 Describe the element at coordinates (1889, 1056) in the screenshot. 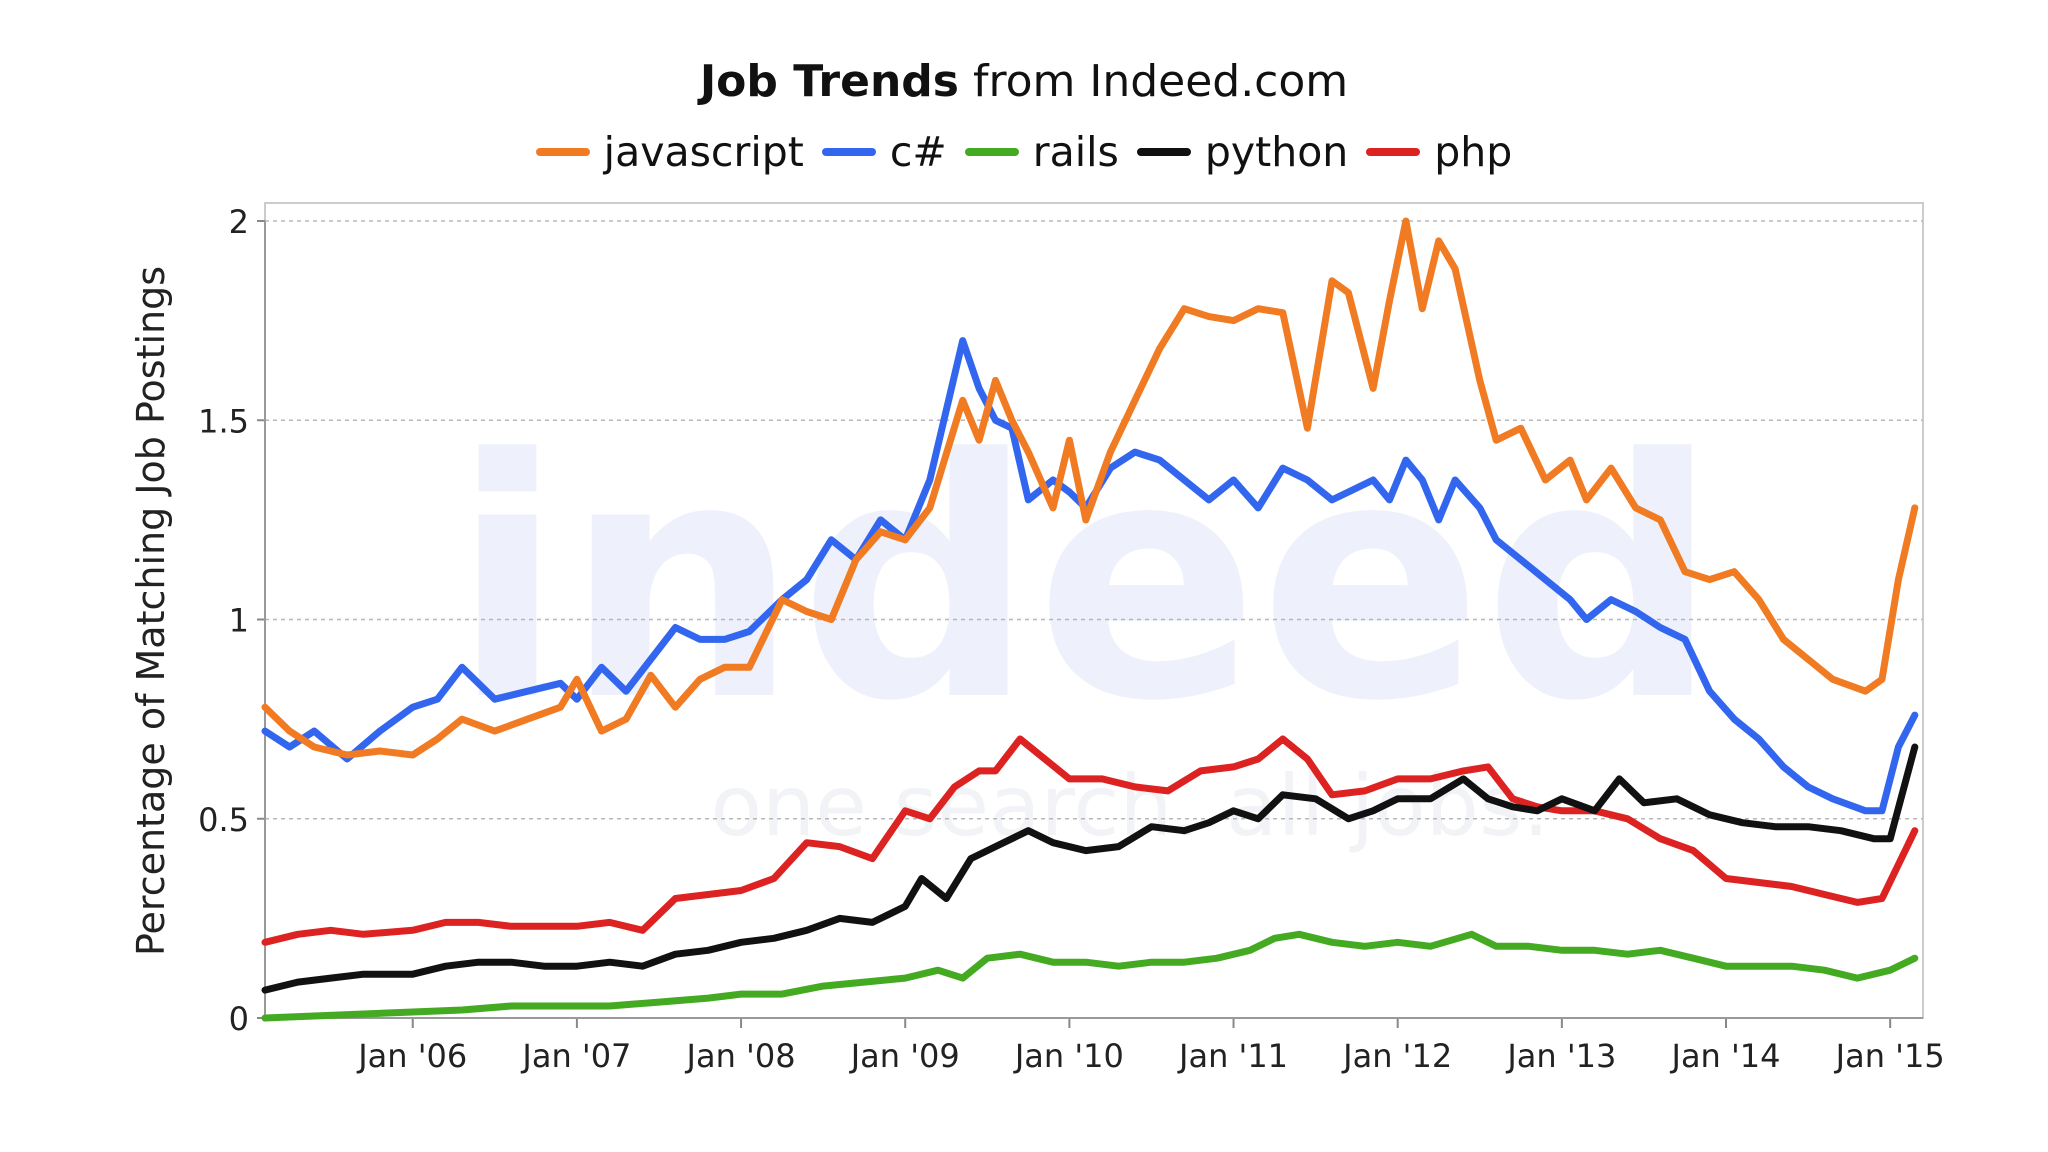

I see `x-tick-label: Jan '15` at that location.